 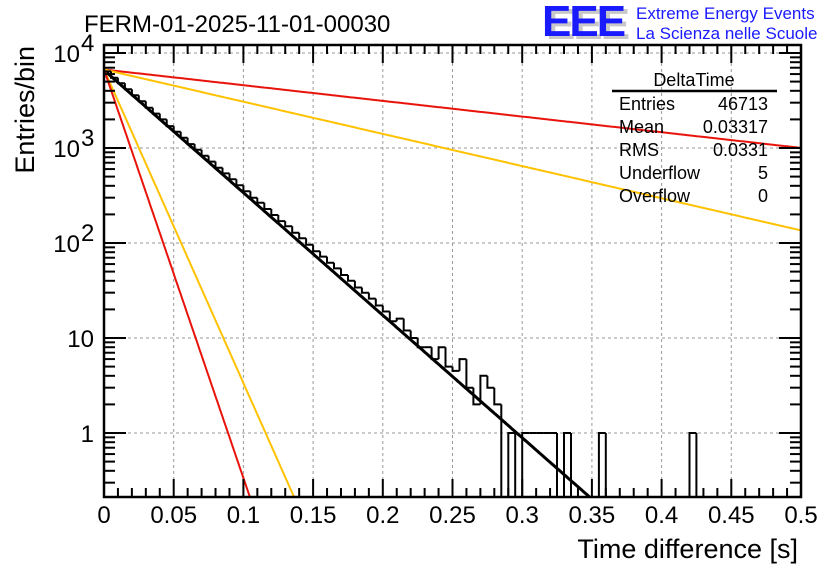 I want to click on x-tick-label: 0.35, so click(x=592, y=515).